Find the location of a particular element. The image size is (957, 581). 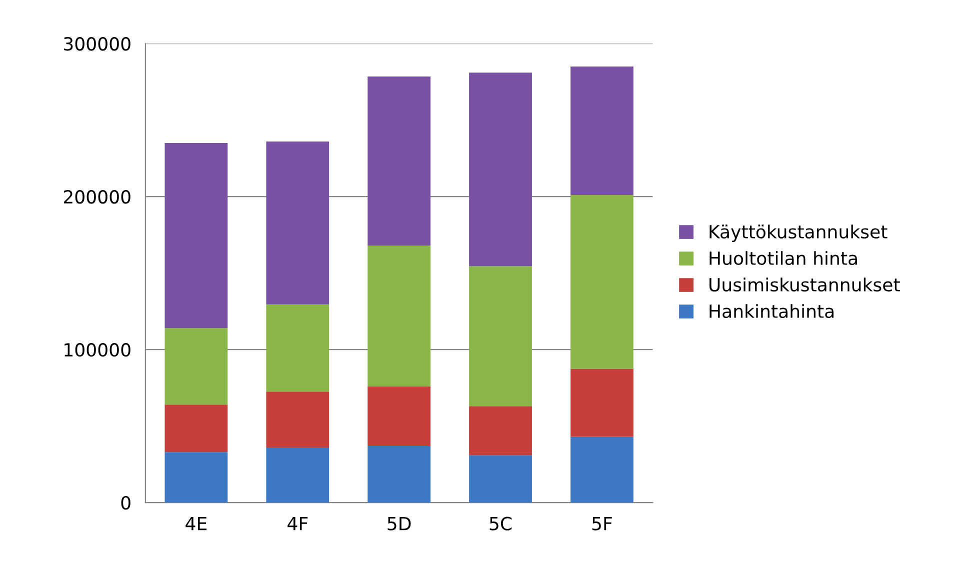

y-tick-label: 200000 is located at coordinates (97, 197).